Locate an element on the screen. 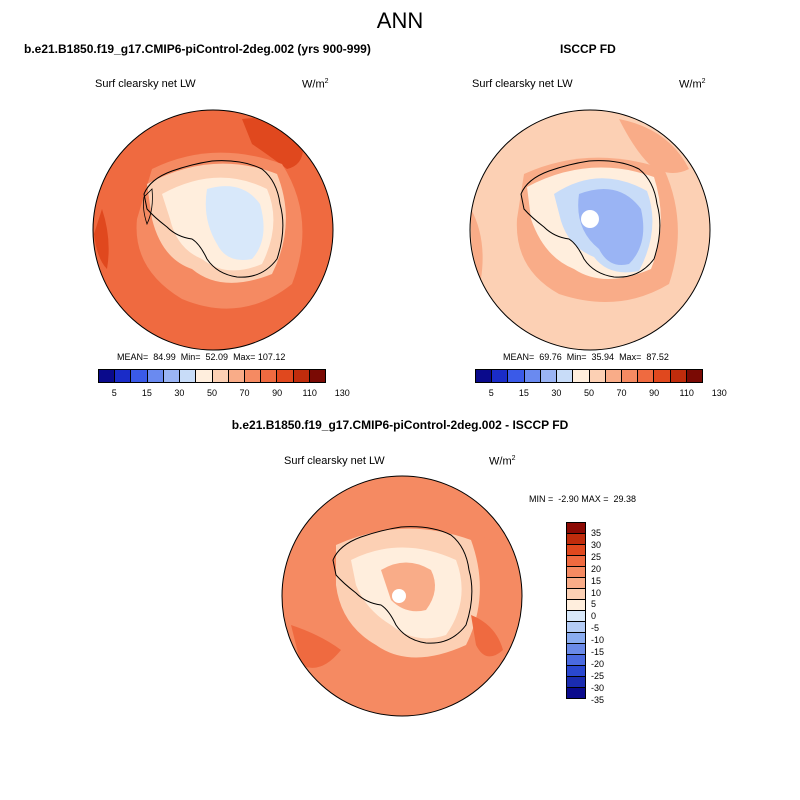 Image resolution: width=800 pixels, height=800 pixels. diff-variable-label: Surf clearsky net LW is located at coordinates (334, 461).